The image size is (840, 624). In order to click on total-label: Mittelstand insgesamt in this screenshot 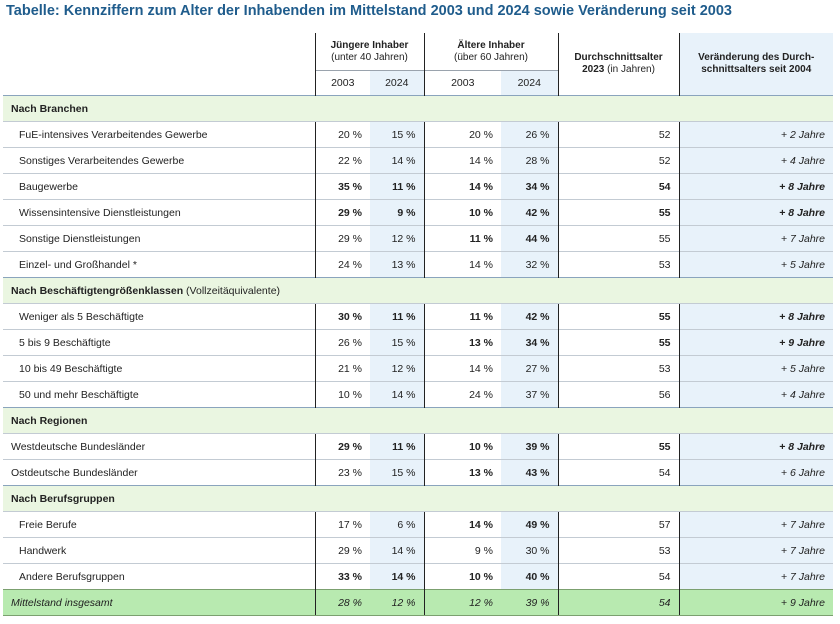, I will do `click(159, 602)`.